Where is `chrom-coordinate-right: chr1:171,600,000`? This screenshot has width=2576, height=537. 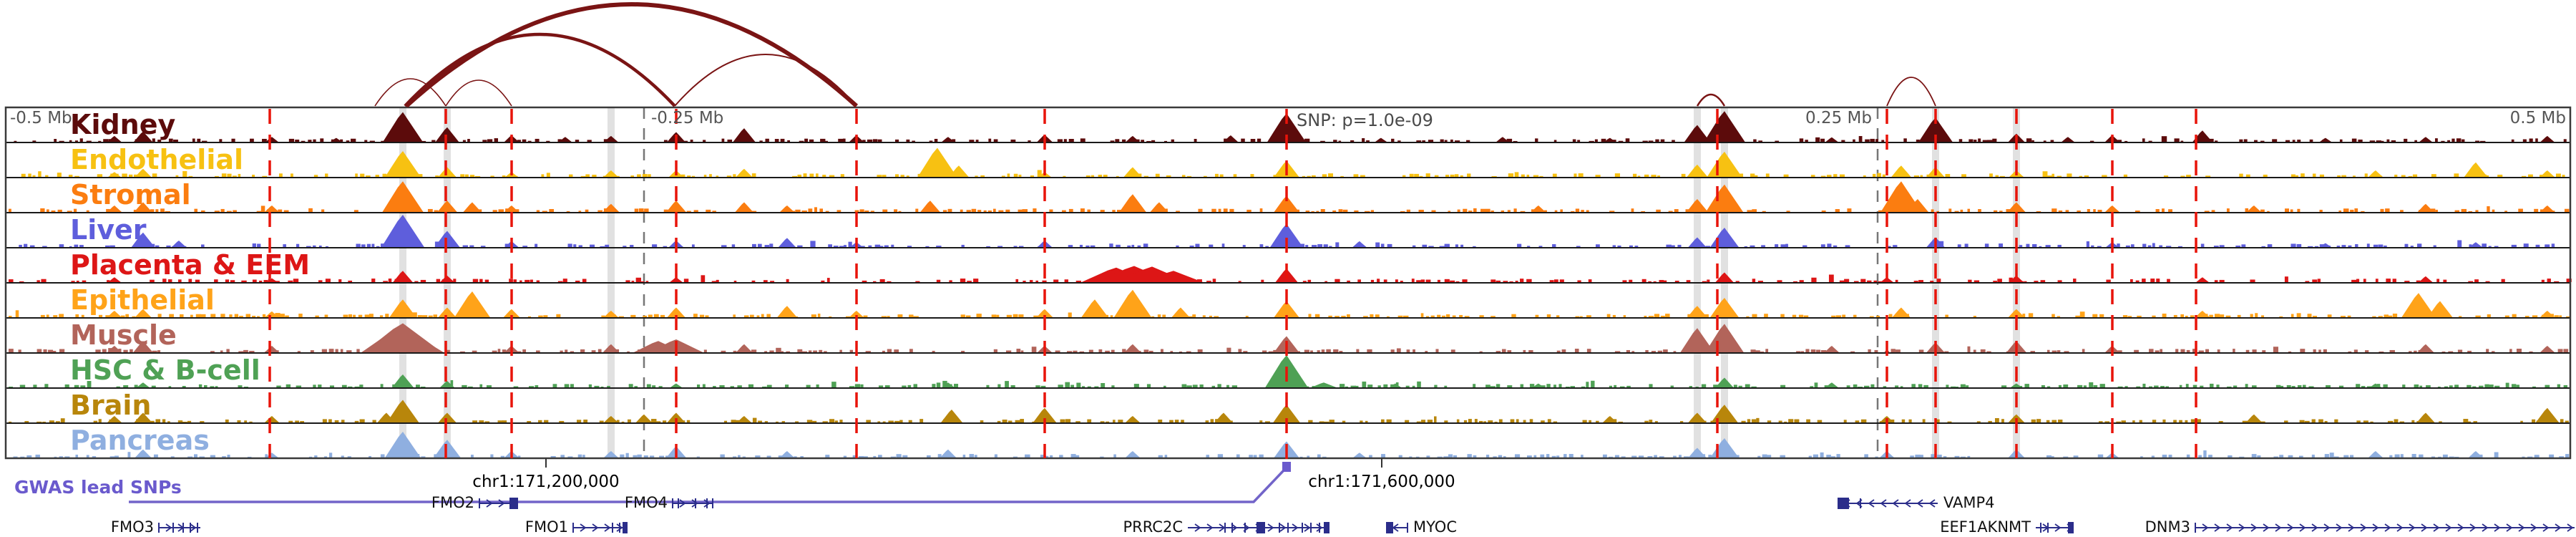 chrom-coordinate-right: chr1:171,600,000 is located at coordinates (1381, 482).